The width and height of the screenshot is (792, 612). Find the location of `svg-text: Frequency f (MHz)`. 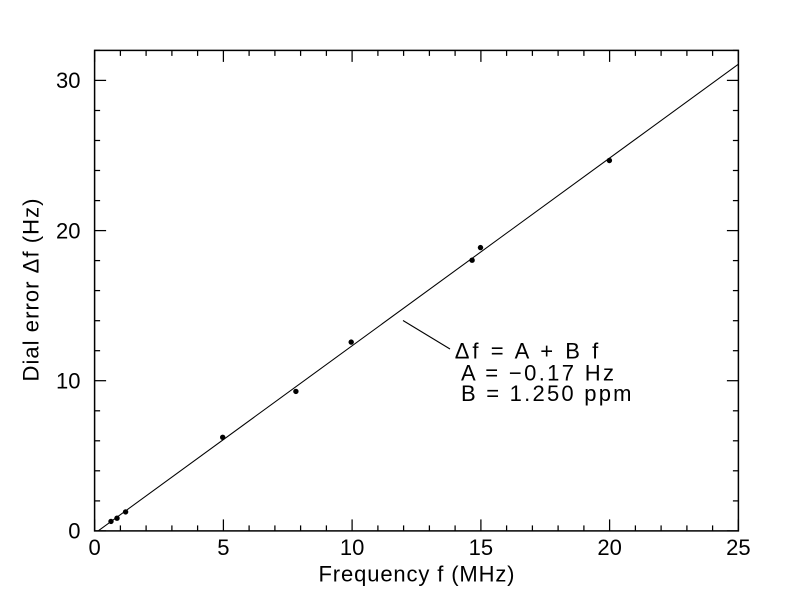

svg-text: Frequency f (MHz) is located at coordinates (417, 574).